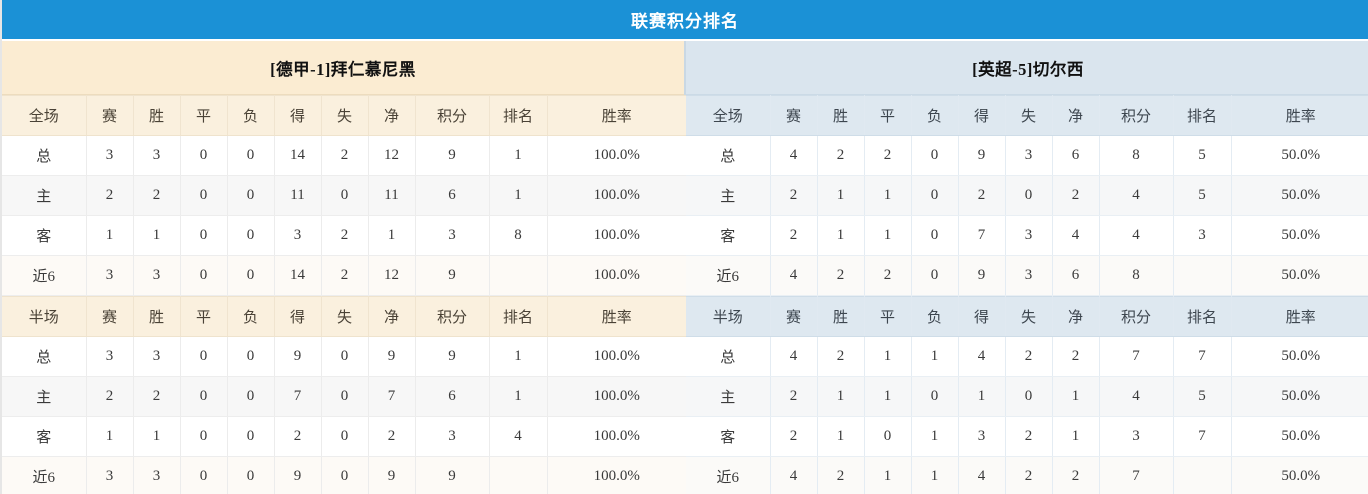  I want to click on column-header-3: 平, so click(204, 115).